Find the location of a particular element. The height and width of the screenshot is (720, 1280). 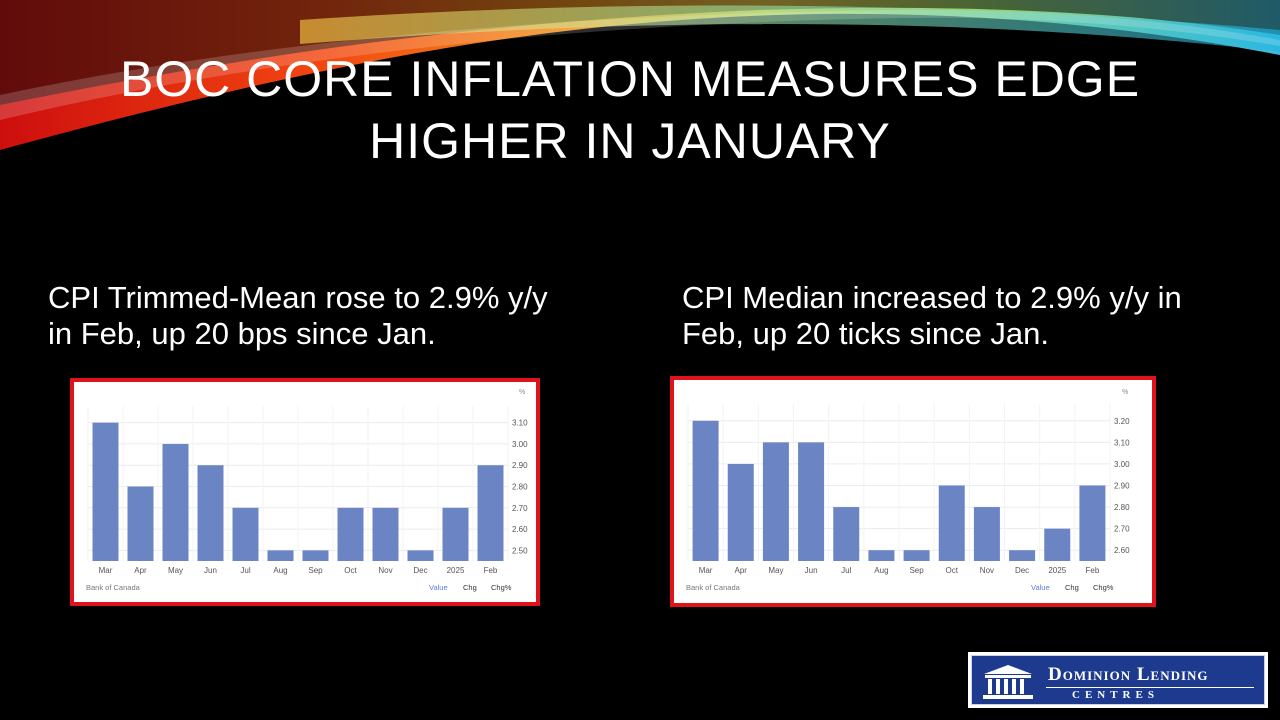

y-tick-label: 3.20 is located at coordinates (1122, 421).